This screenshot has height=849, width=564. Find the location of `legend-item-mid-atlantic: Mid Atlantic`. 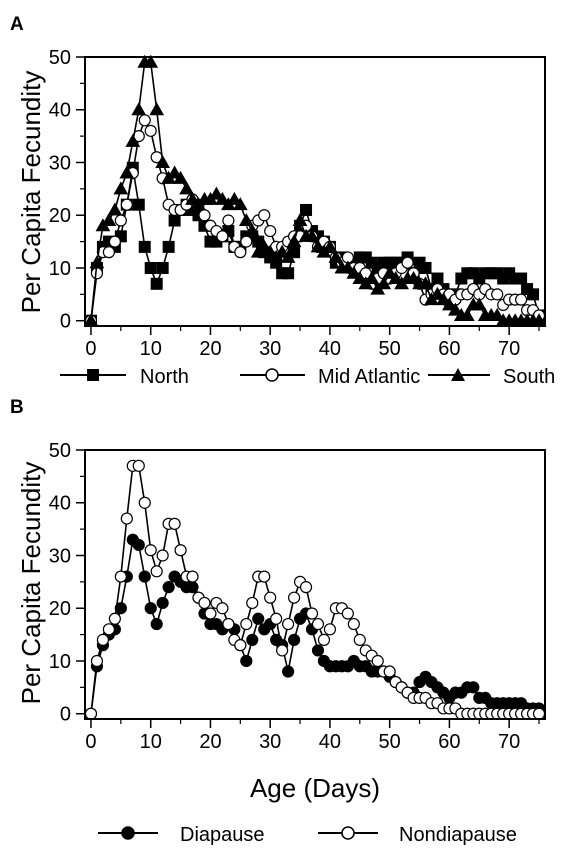

legend-item-mid-atlantic: Mid Atlantic is located at coordinates (330, 377).